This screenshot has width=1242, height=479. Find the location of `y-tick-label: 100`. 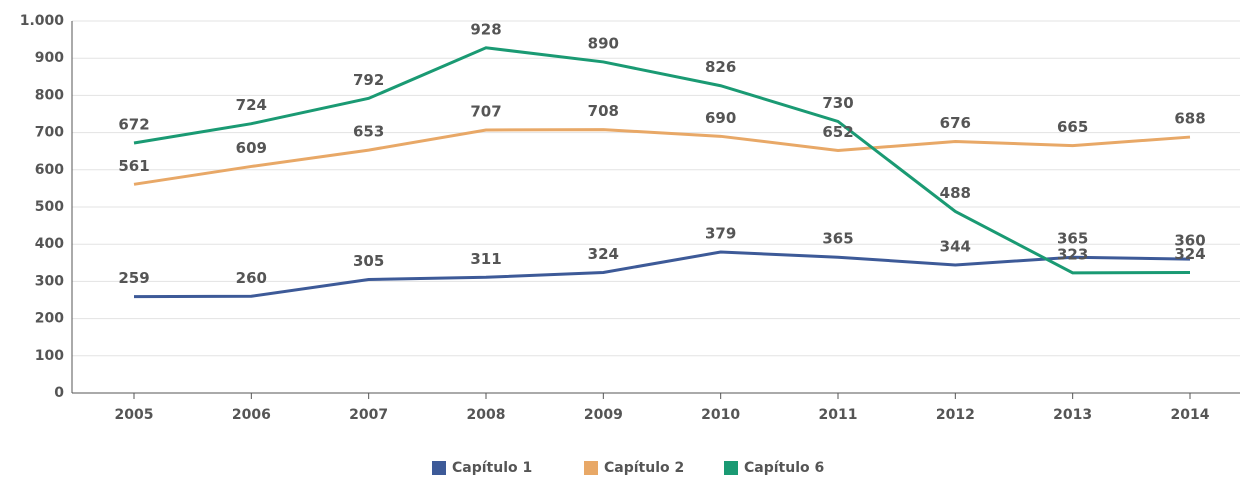

y-tick-label: 100 is located at coordinates (49, 356).